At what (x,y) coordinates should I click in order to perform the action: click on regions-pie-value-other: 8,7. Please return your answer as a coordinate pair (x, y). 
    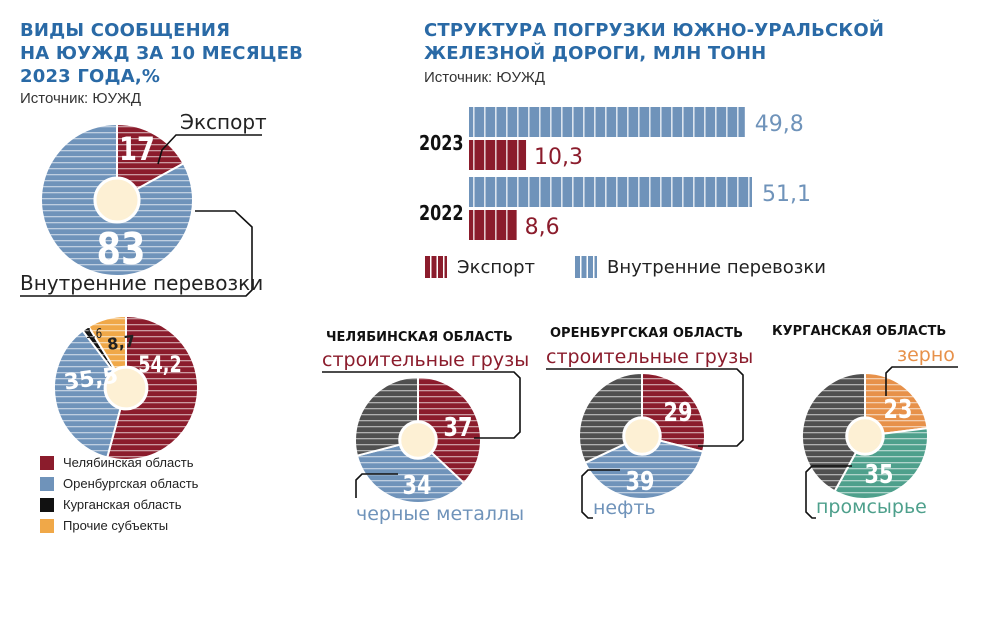
    Looking at the image, I should click on (121, 342).